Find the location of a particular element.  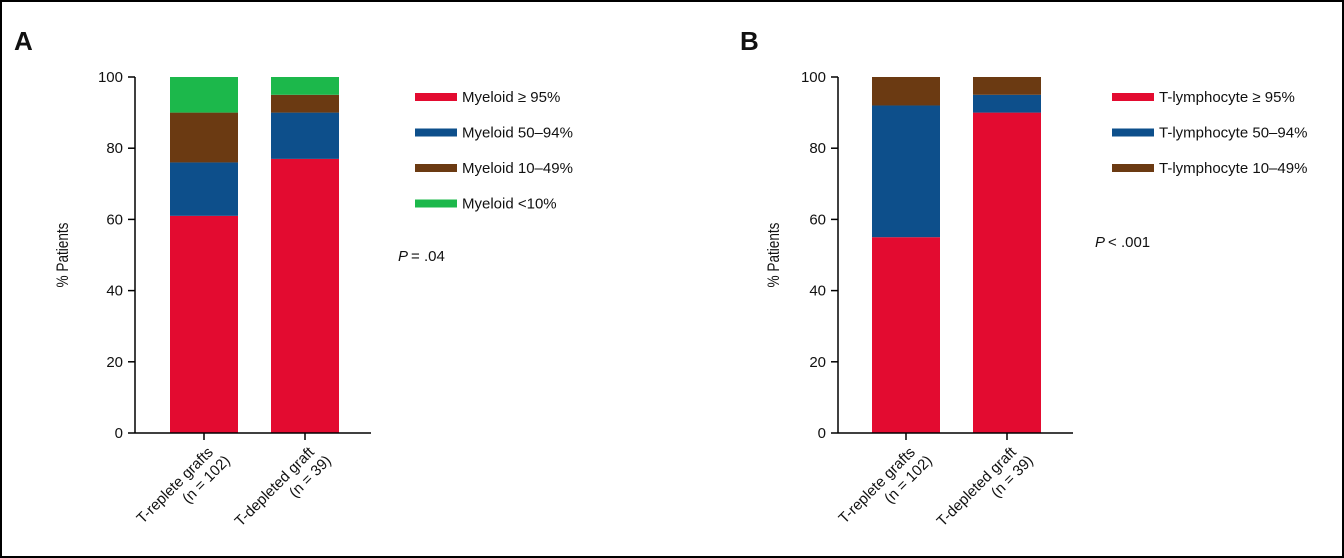

p-value: P = .04 is located at coordinates (421, 256).